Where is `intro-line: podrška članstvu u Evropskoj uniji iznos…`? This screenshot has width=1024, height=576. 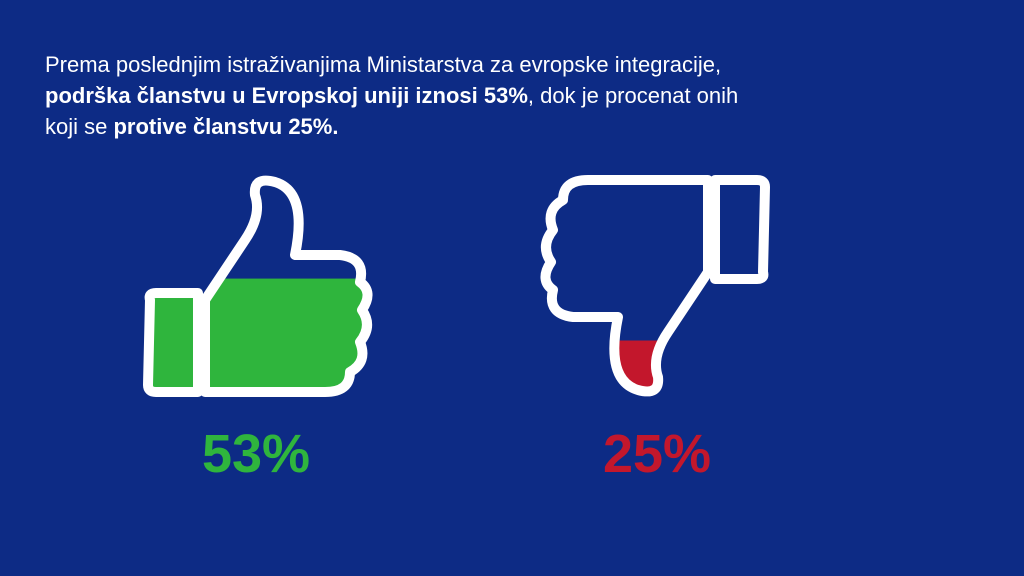
intro-line: podrška članstvu u Evropskoj uniji iznos… is located at coordinates (391, 95).